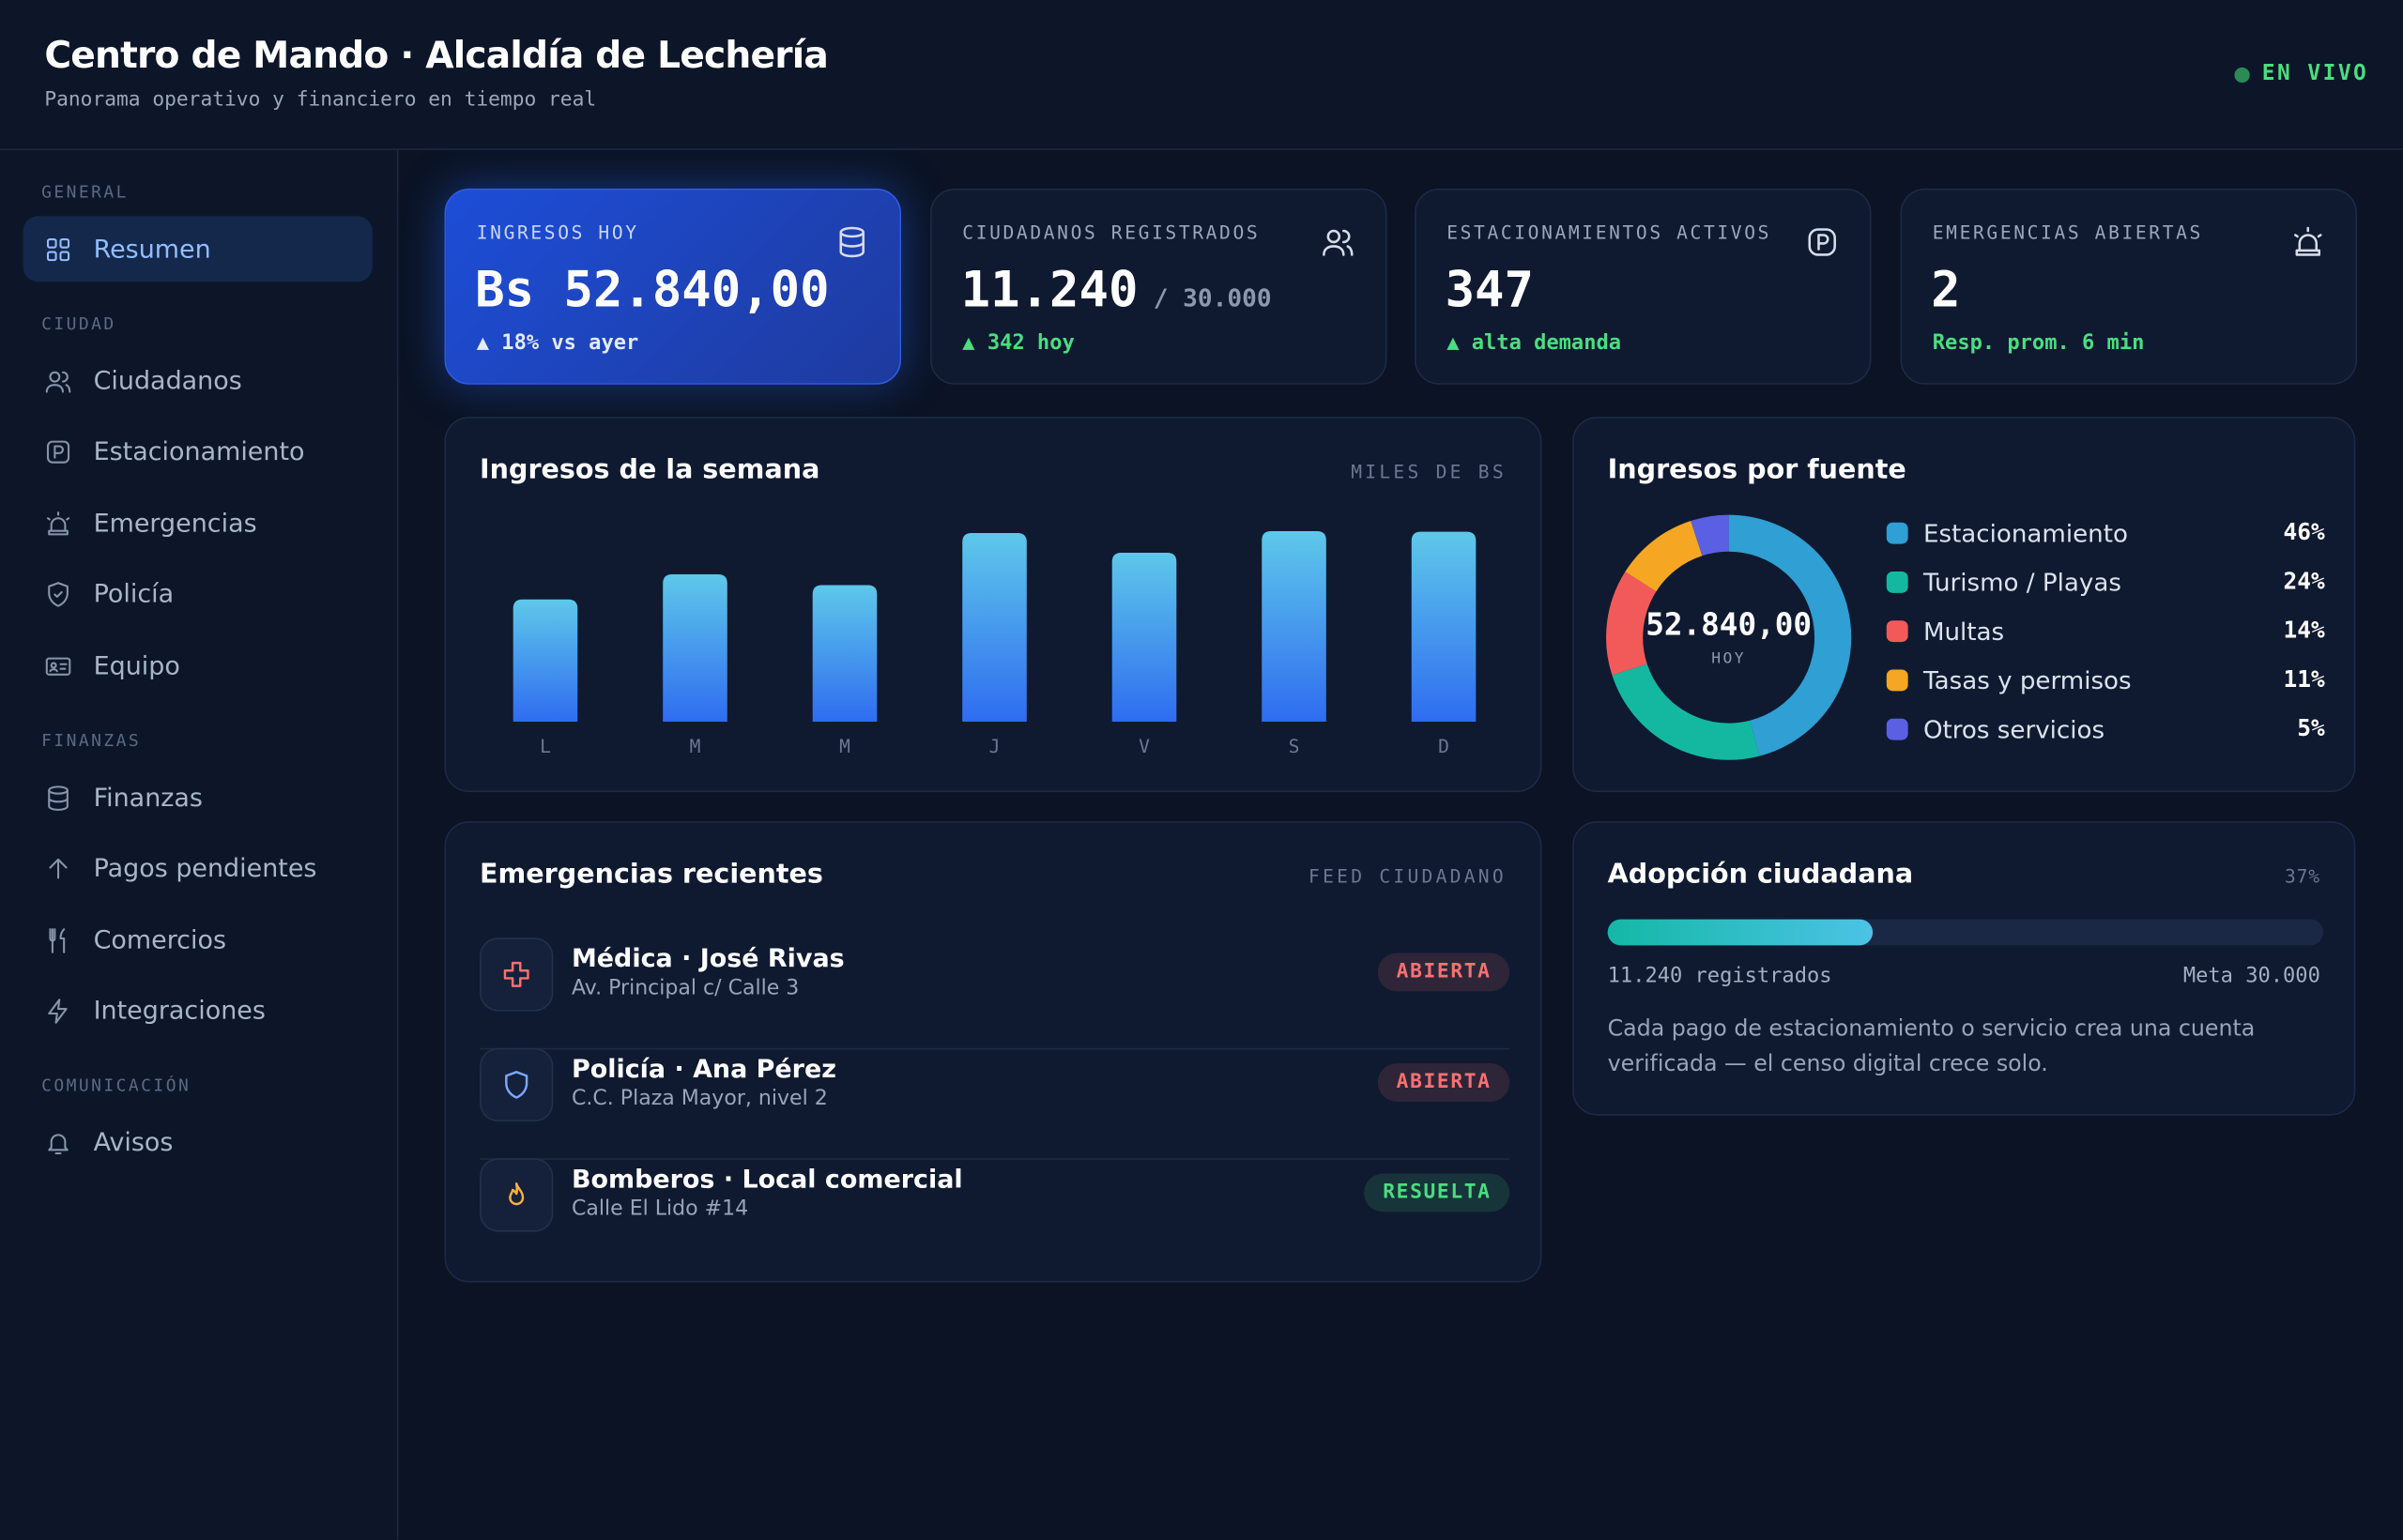 The width and height of the screenshot is (2403, 1540). I want to click on value-label: 46%, so click(2304, 532).